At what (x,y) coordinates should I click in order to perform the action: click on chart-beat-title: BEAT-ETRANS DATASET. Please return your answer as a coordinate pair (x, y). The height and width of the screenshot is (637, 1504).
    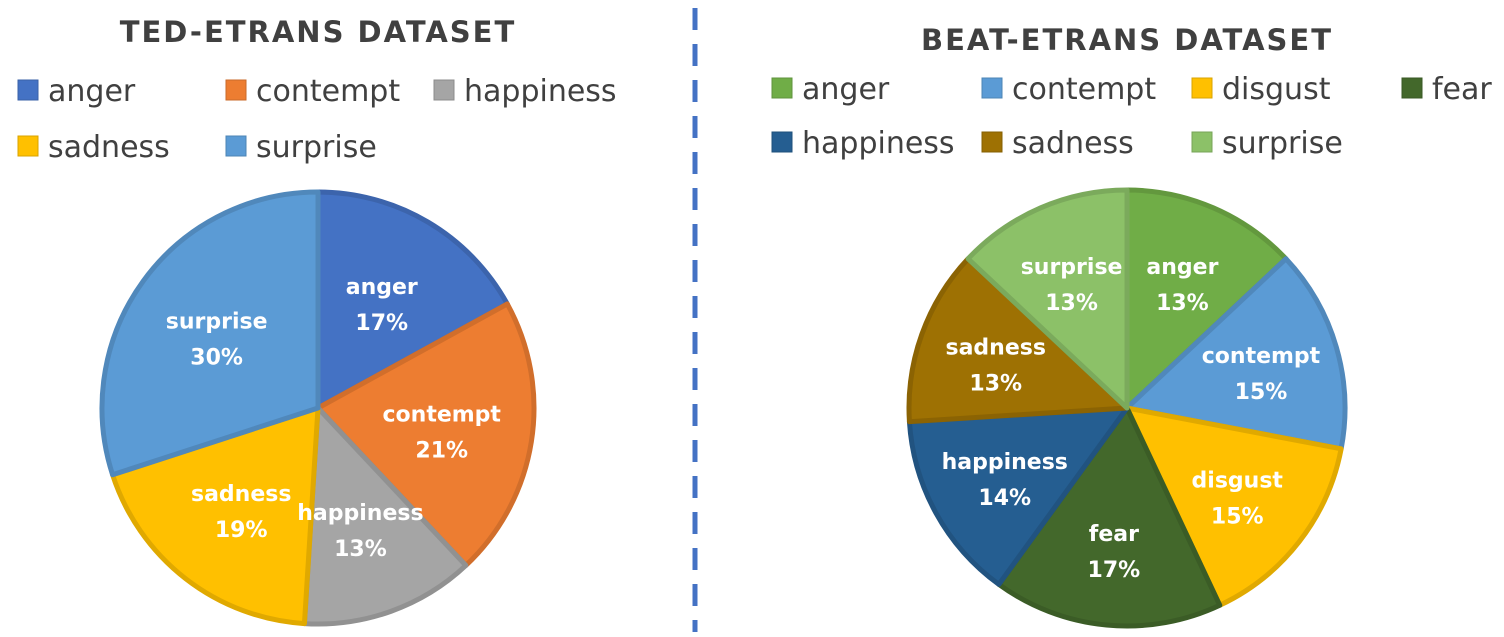
    Looking at the image, I should click on (1127, 40).